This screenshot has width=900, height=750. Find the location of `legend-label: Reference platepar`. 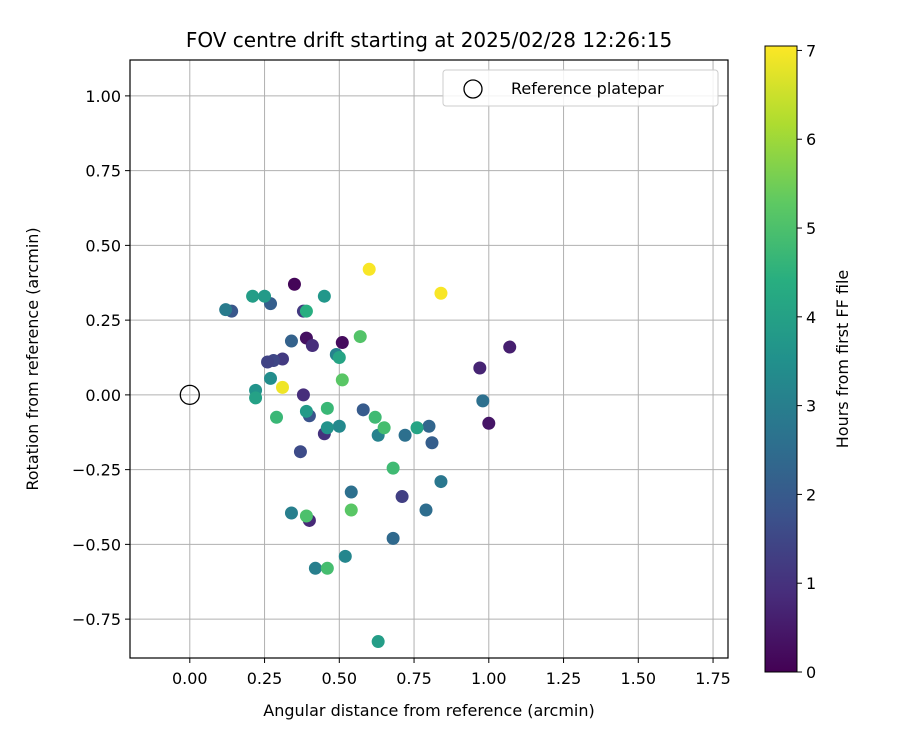

legend-label: Reference platepar is located at coordinates (587, 88).